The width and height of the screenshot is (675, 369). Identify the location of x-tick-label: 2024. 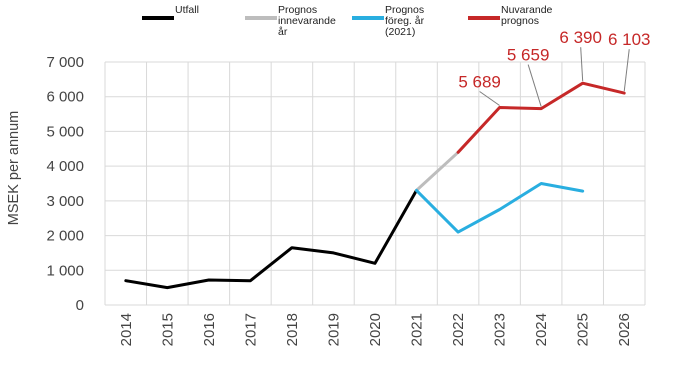
(541, 329).